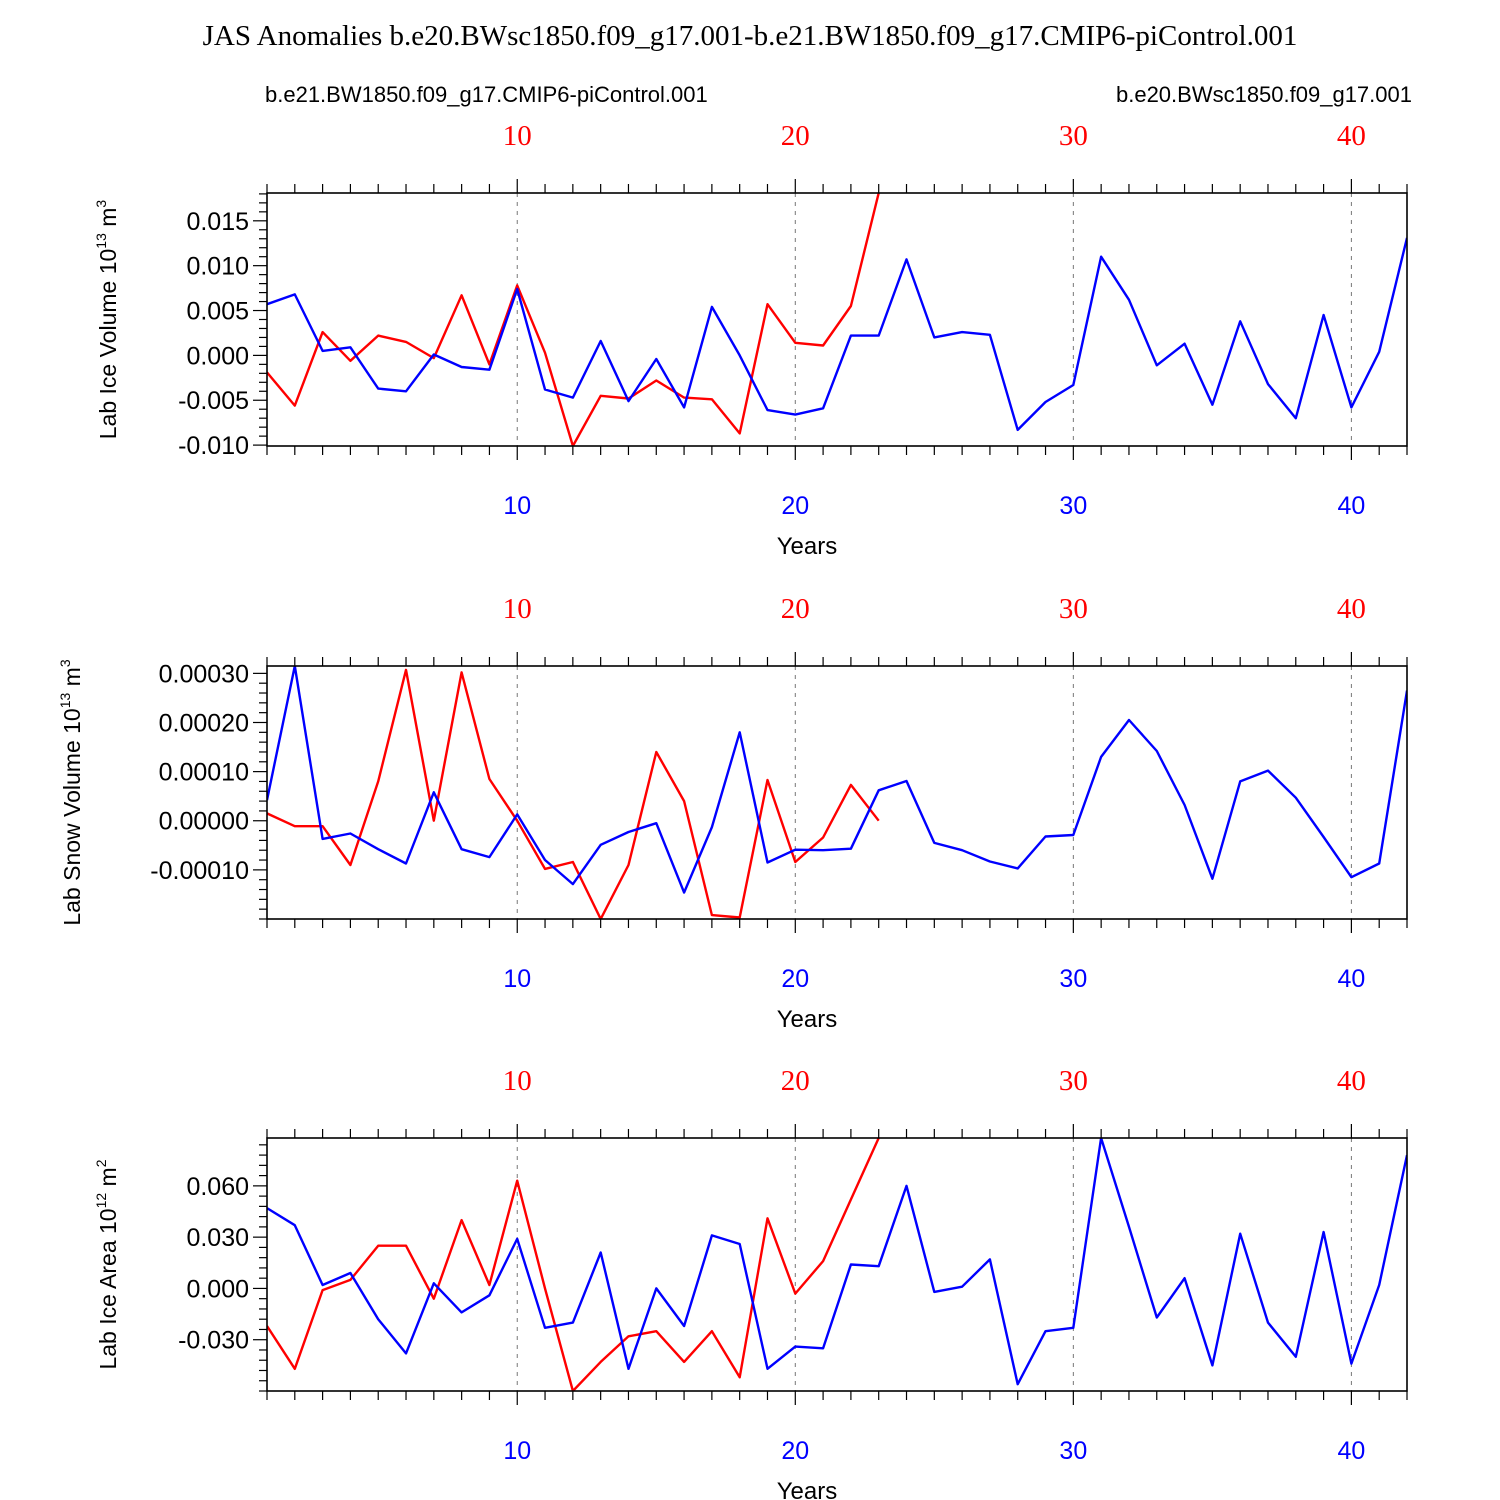 This screenshot has height=1500, width=1500. Describe the element at coordinates (1351, 979) in the screenshot. I see `panel-2-xtick-bottom-label-40: 40` at that location.